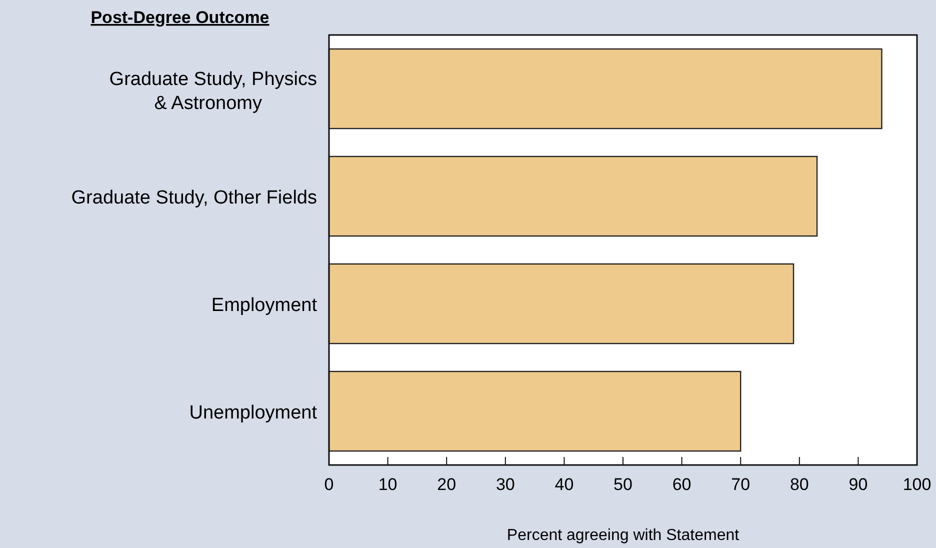  Describe the element at coordinates (194, 197) in the screenshot. I see `y-tick-label: Graduate Study, Other Fields` at that location.